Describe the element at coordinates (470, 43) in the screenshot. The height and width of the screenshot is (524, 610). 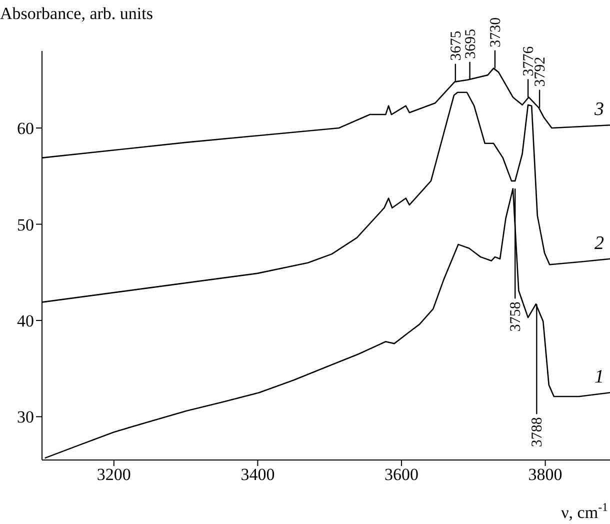
I see `annotation: 3695` at that location.